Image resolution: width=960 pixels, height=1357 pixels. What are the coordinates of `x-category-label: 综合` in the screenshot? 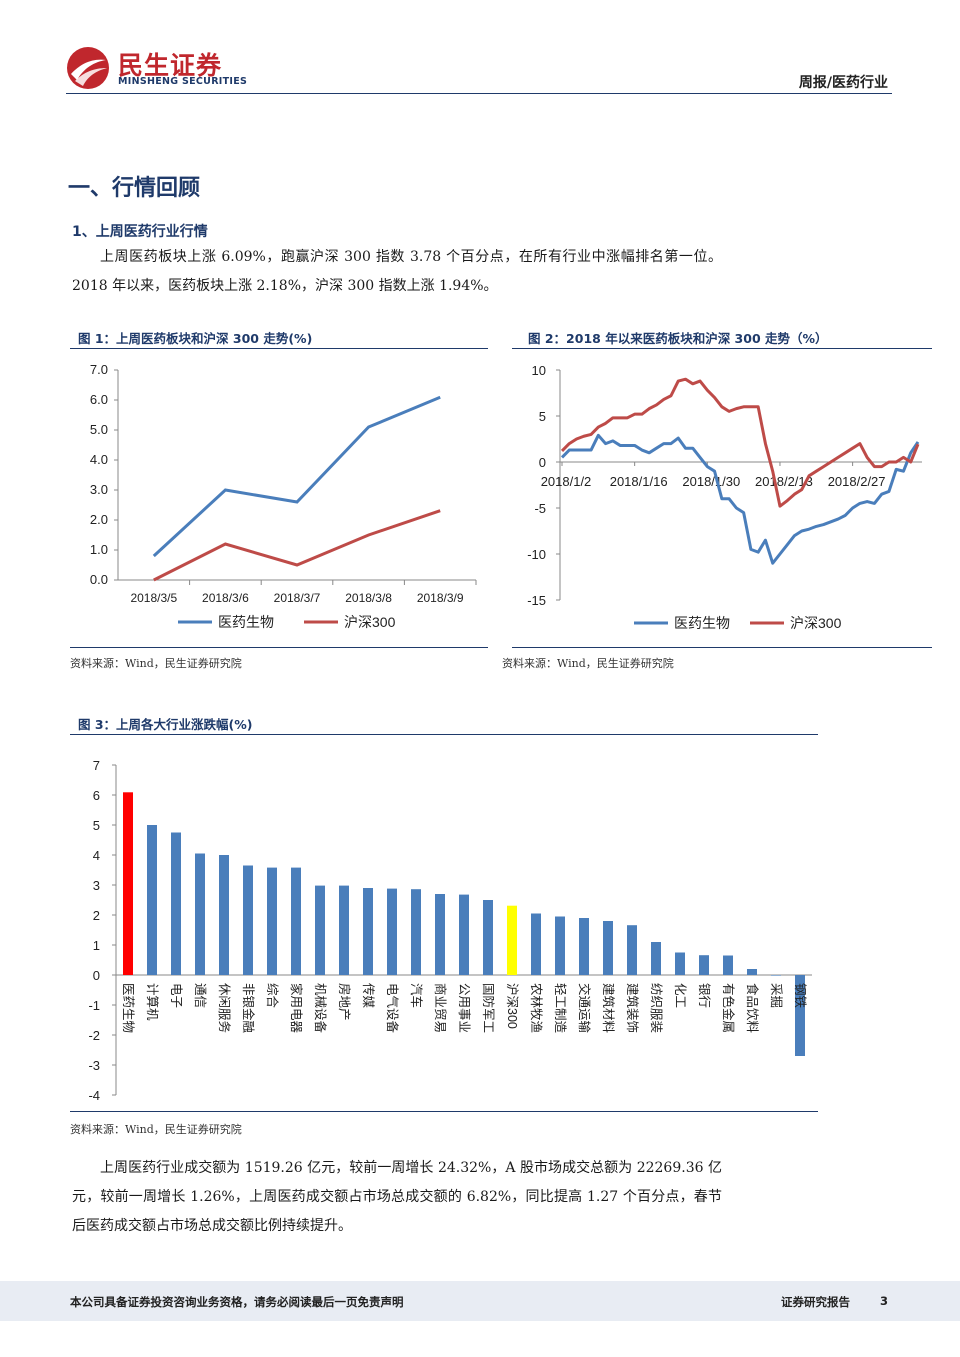 It's located at (272, 996).